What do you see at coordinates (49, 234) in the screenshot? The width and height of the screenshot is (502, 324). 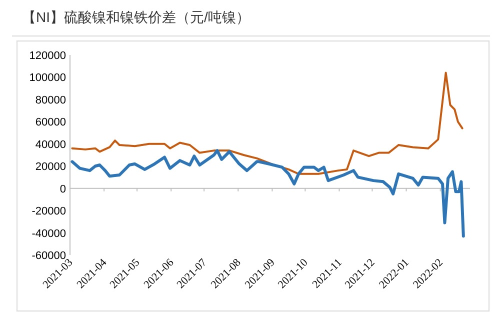 I see `y-tick-label: -40000` at bounding box center [49, 234].